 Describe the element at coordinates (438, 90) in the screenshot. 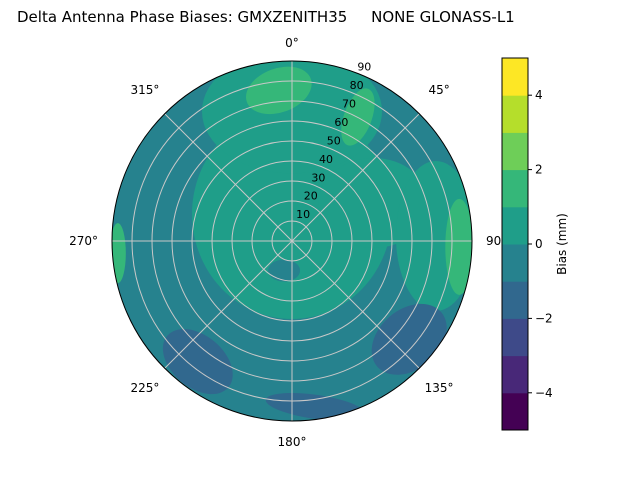

I see `angular-tick-label: 45°` at that location.